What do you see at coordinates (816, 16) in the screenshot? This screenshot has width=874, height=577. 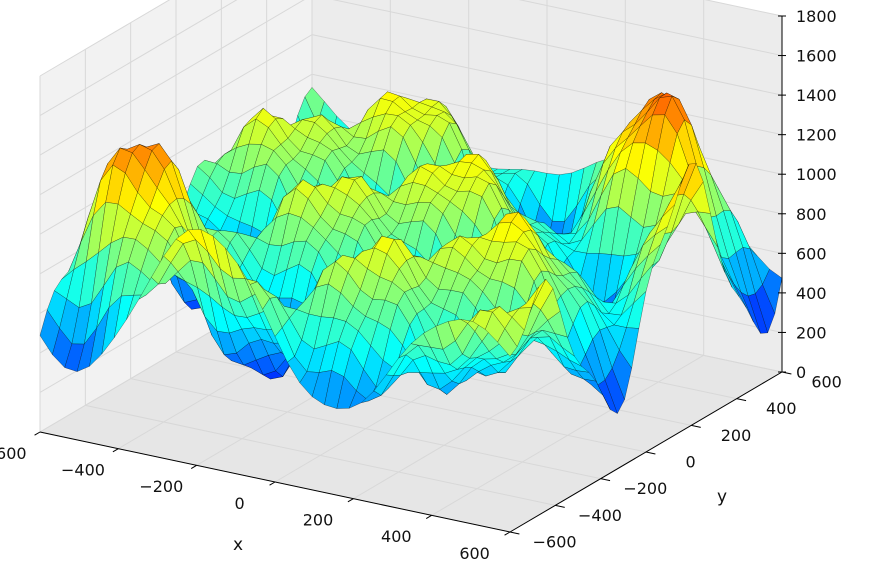 I see `z-tick-label: 1800` at bounding box center [816, 16].